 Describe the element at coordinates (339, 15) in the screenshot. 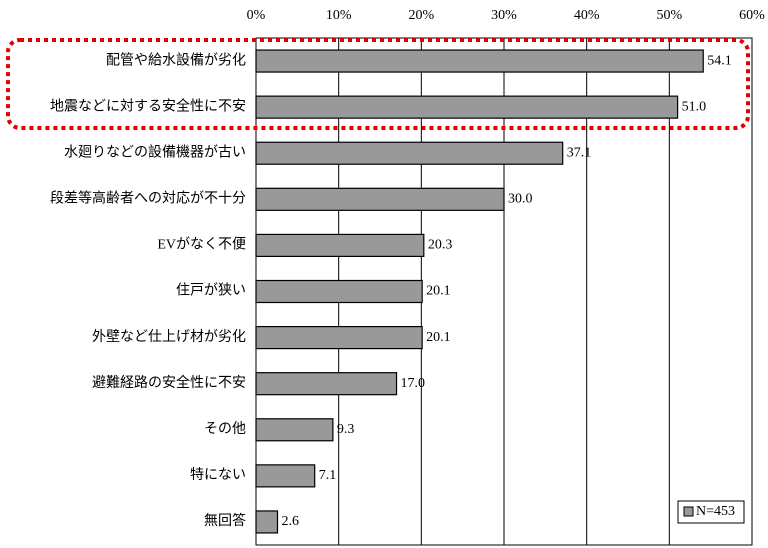

I see `x-tick-label: 10%` at that location.